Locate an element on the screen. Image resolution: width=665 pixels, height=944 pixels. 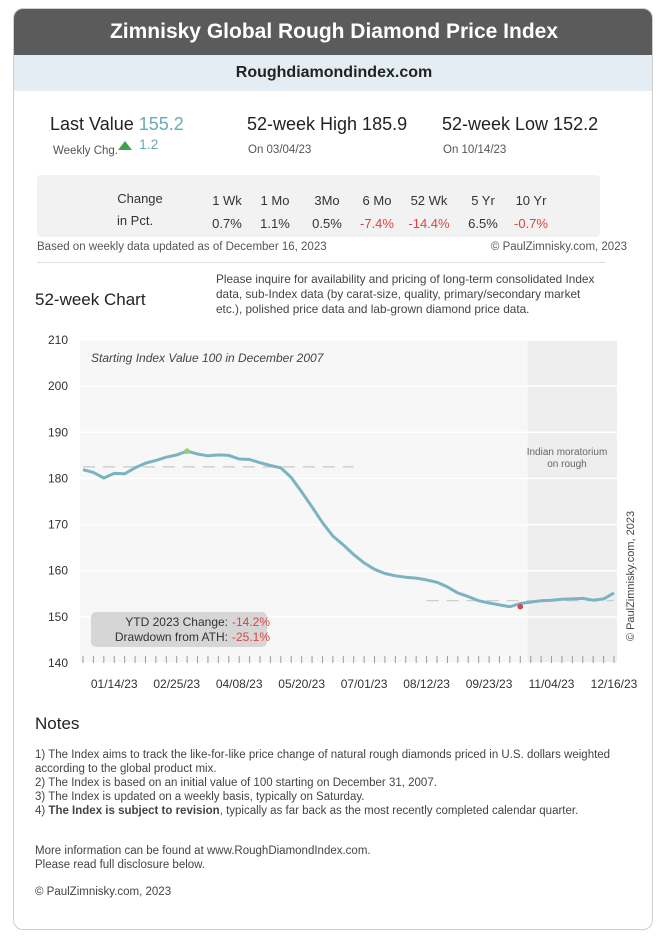
moratorium-label: on rough is located at coordinates (566, 464).